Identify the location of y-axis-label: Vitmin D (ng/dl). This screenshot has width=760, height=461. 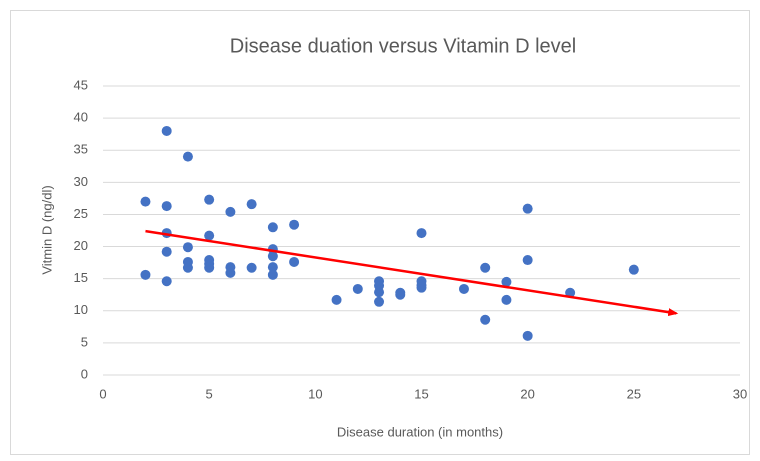
(46, 229).